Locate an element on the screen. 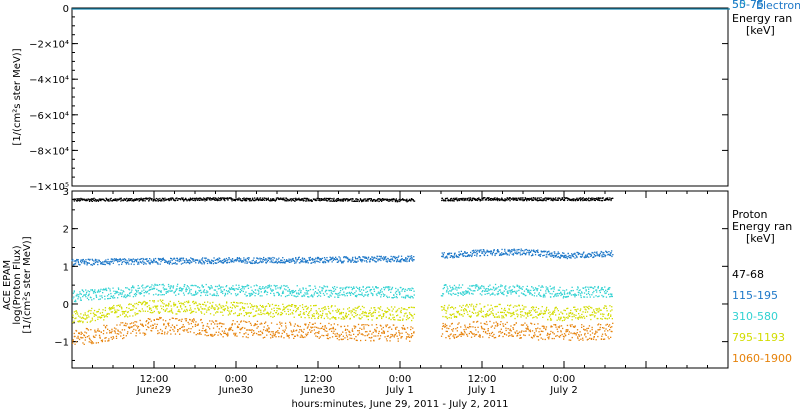 This screenshot has width=800, height=410. top-y-tick-label: 0 is located at coordinates (66, 9).